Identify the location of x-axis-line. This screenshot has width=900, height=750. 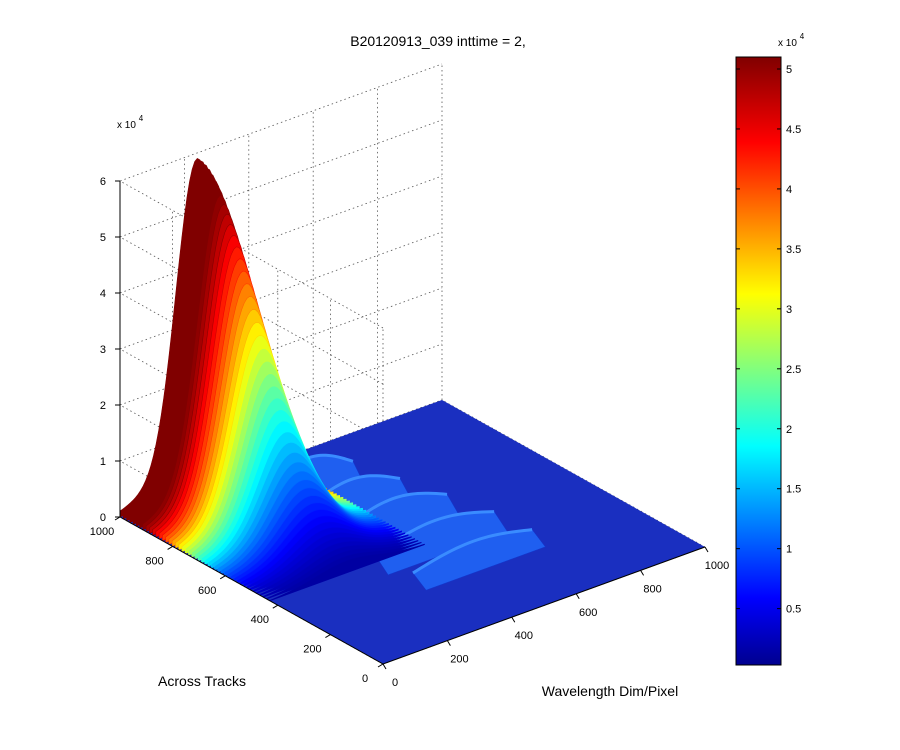
(544, 605).